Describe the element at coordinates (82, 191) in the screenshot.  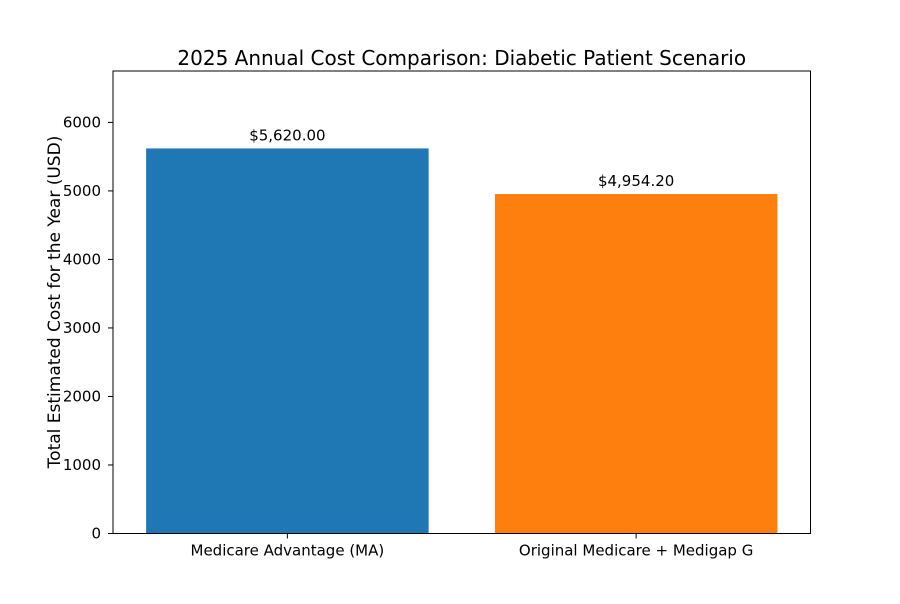
I see `y-tick-label: 5000` at that location.